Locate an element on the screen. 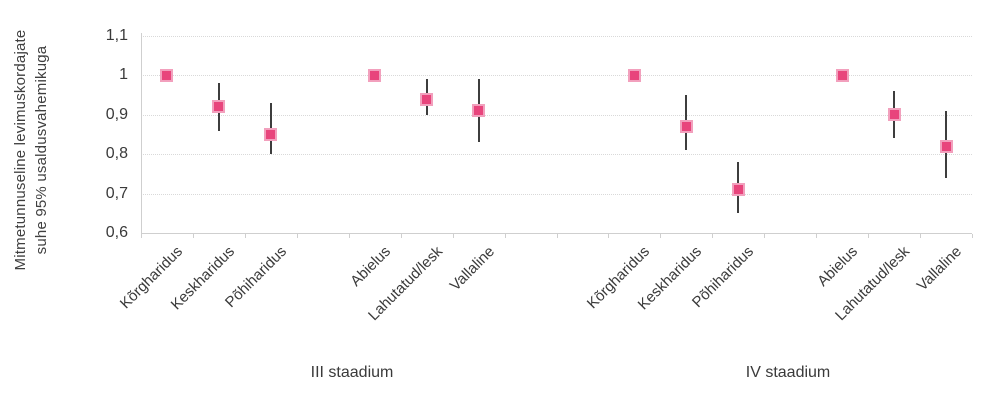 The height and width of the screenshot is (413, 990). y-axis-title-line1: Mitmetunnuseline levimuskordajate is located at coordinates (20, 150).